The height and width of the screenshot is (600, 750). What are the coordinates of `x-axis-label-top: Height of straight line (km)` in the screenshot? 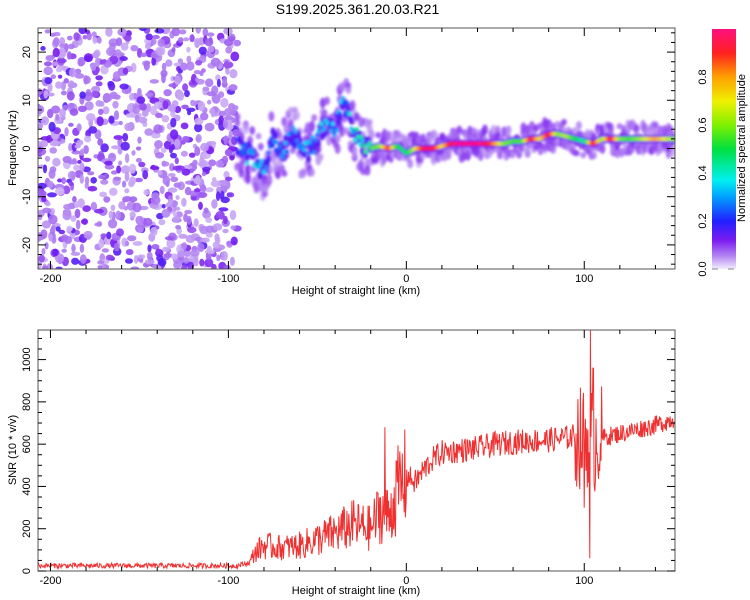 It's located at (356, 291).